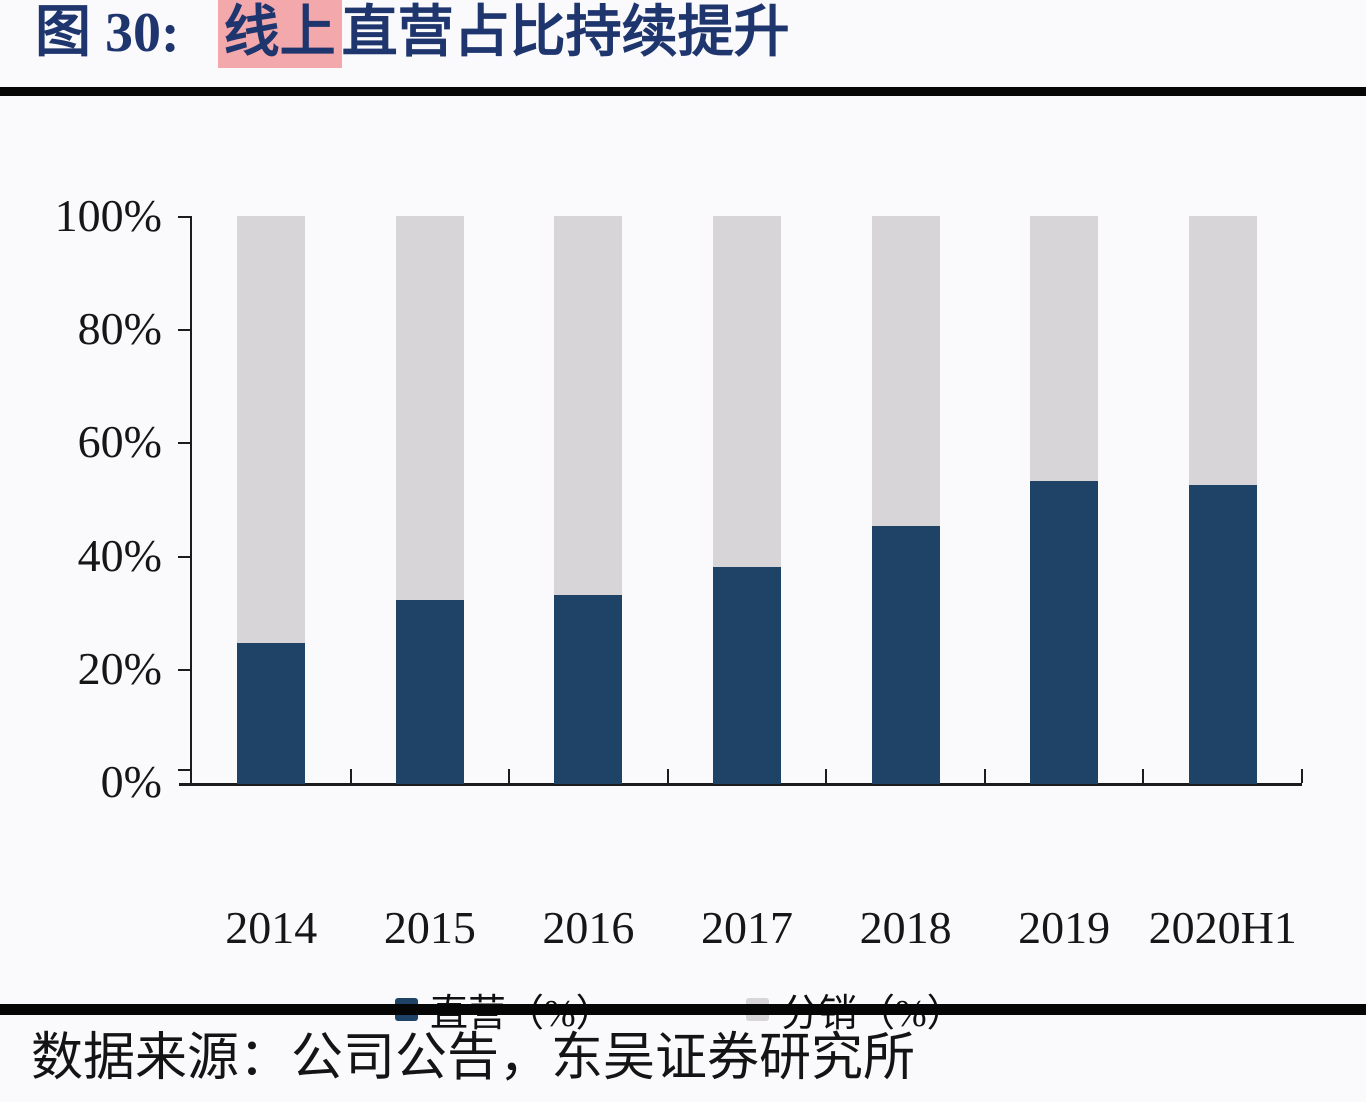 The width and height of the screenshot is (1366, 1102). I want to click on title-divider, so click(683, 91).